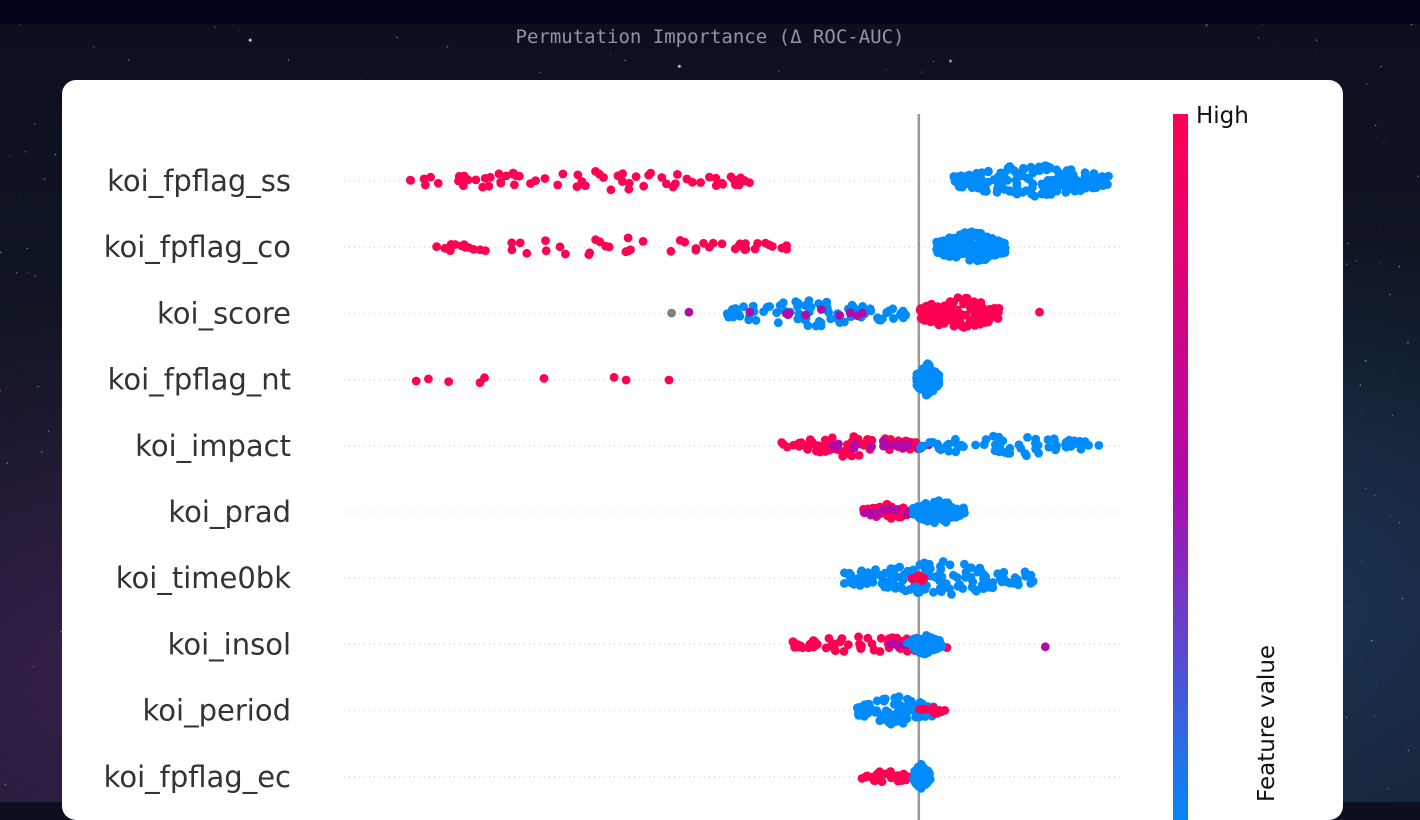  What do you see at coordinates (1267, 723) in the screenshot?
I see `colorbar-title: Feature value` at bounding box center [1267, 723].